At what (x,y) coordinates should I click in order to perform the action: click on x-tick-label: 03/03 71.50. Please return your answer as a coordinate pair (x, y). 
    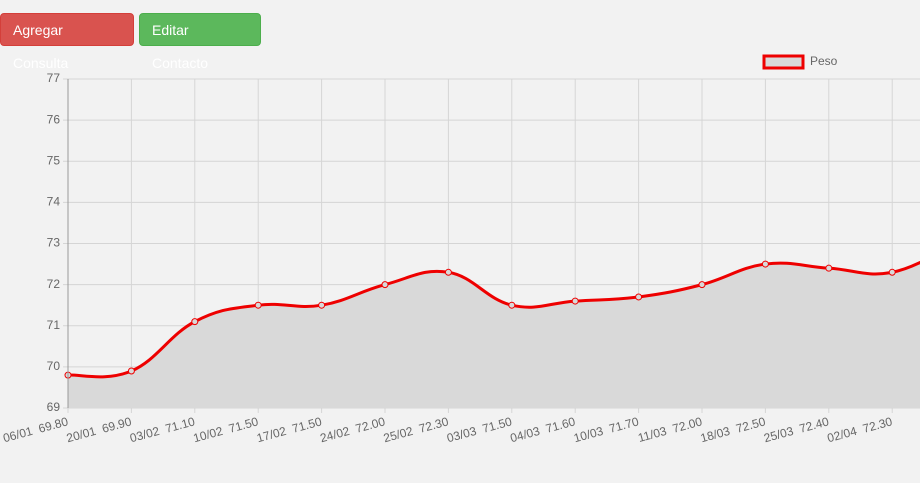
    Looking at the image, I should click on (479, 429).